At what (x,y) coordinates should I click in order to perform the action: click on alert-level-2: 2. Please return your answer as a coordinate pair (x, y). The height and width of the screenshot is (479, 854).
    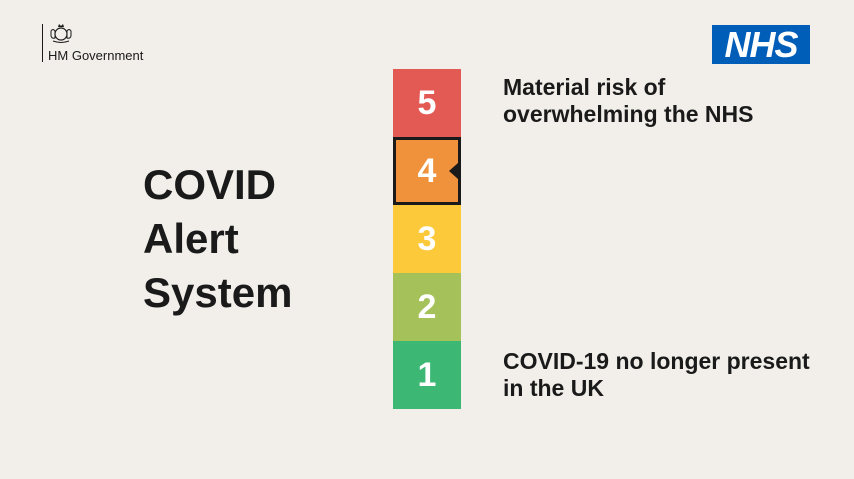
    Looking at the image, I should click on (427, 307).